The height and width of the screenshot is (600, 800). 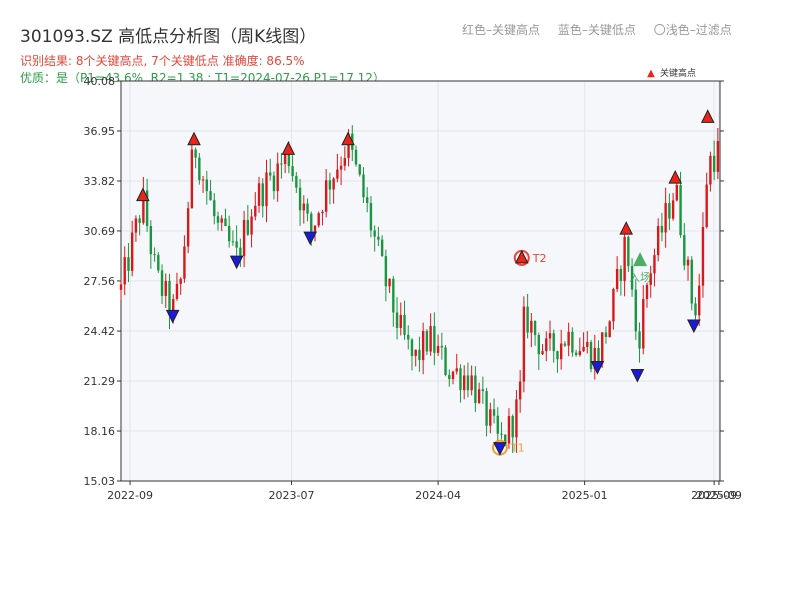 What do you see at coordinates (100, 431) in the screenshot?
I see `y-tick-label: 18.16` at bounding box center [100, 431].